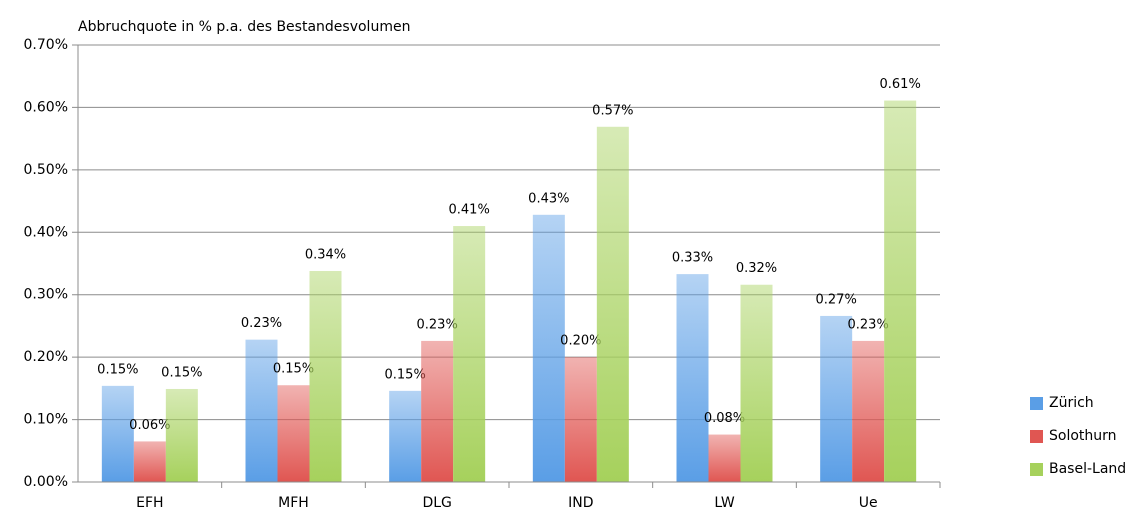  What do you see at coordinates (1083, 436) in the screenshot?
I see `legend-label: Solothurn` at bounding box center [1083, 436].